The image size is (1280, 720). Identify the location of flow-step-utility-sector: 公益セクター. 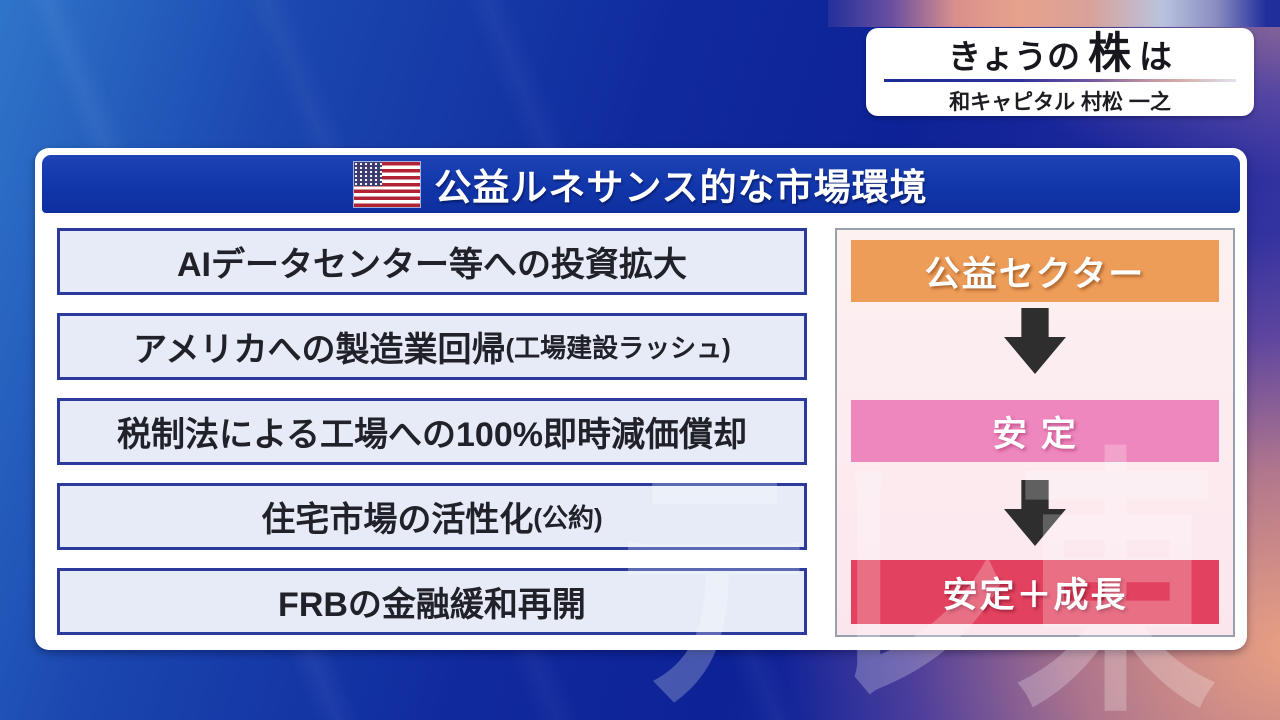
(1035, 271).